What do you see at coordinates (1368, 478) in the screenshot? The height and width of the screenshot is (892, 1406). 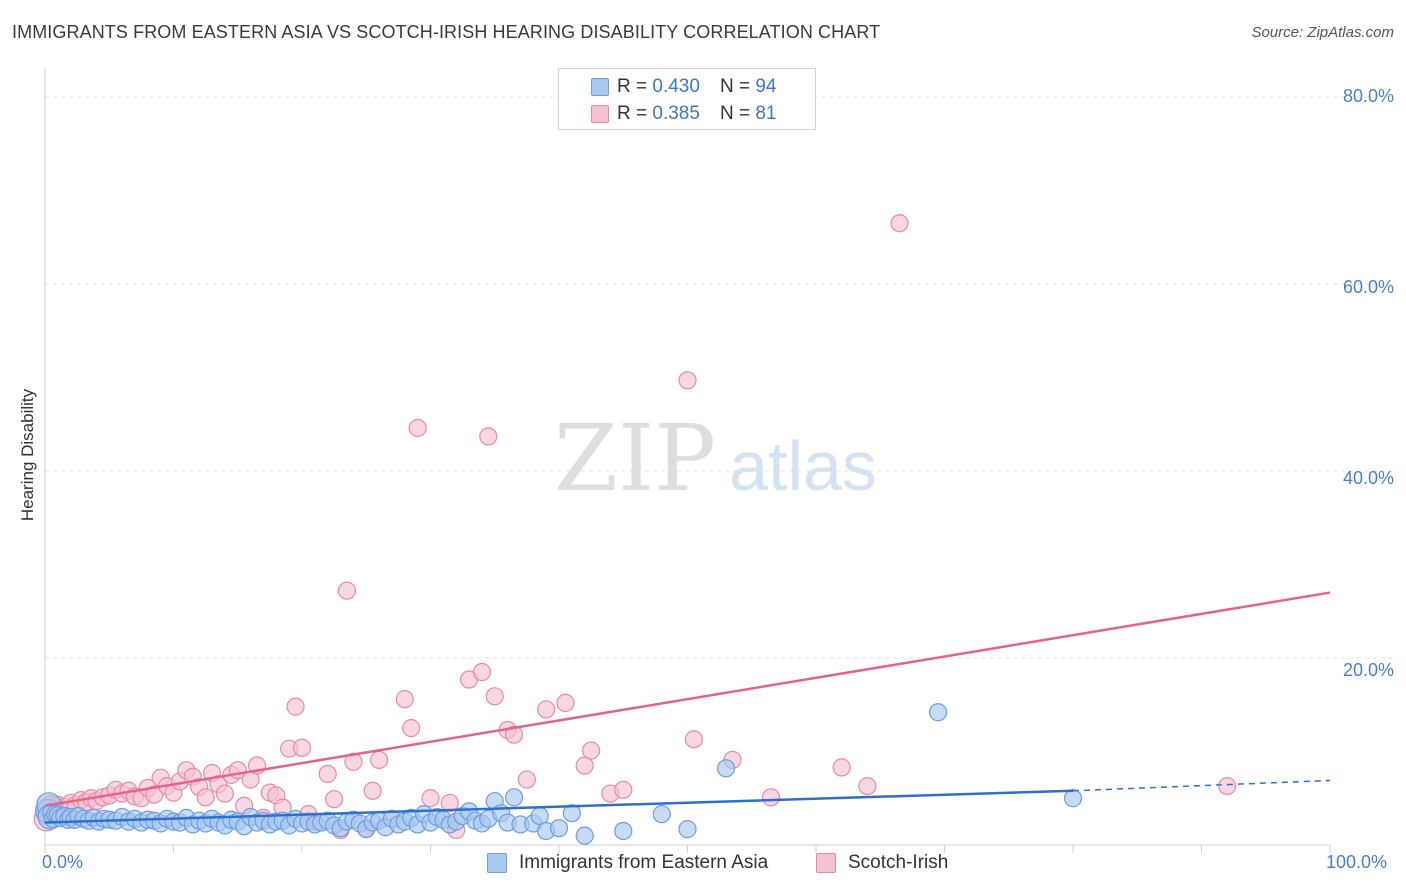 I see `y-tick-label: 40.0%` at bounding box center [1368, 478].